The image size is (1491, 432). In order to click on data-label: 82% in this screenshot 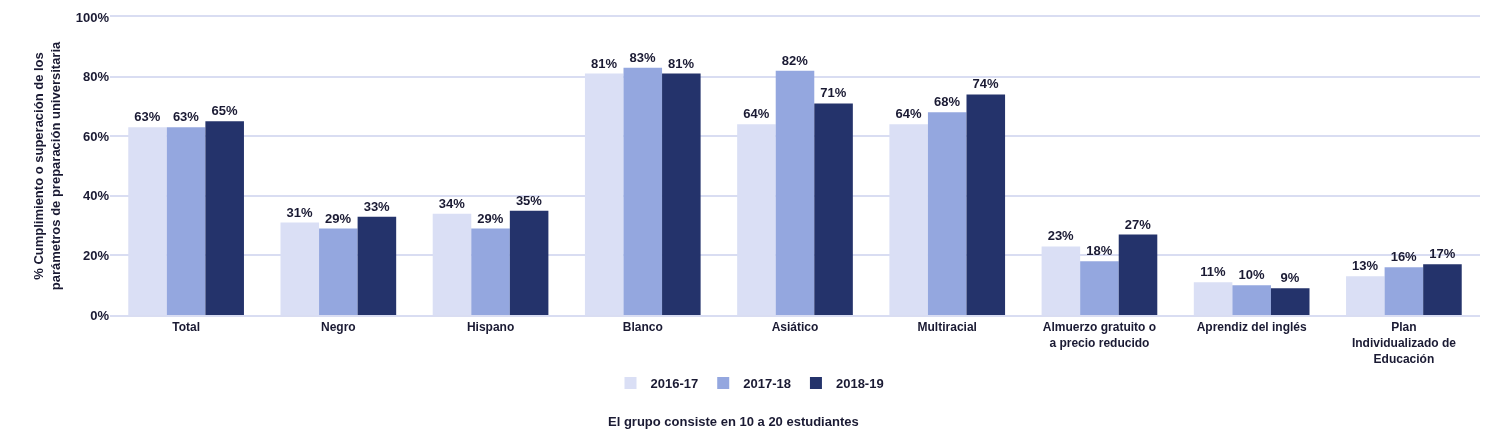, I will do `click(795, 60)`.